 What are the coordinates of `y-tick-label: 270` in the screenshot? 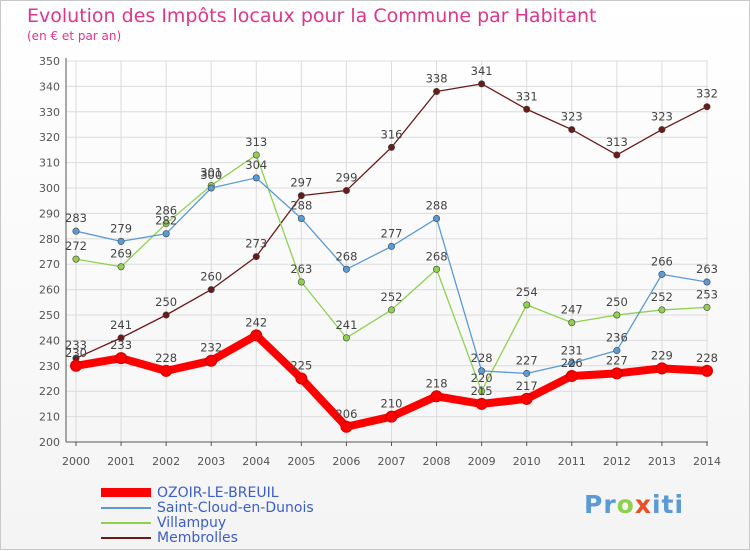 It's located at (49, 264).